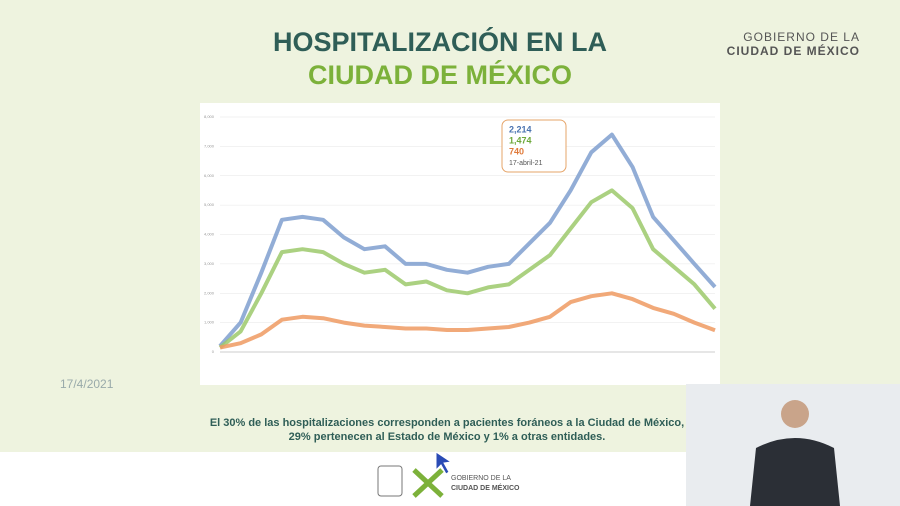 Image resolution: width=900 pixels, height=506 pixels. I want to click on y-tick-label: 0, so click(213, 351).